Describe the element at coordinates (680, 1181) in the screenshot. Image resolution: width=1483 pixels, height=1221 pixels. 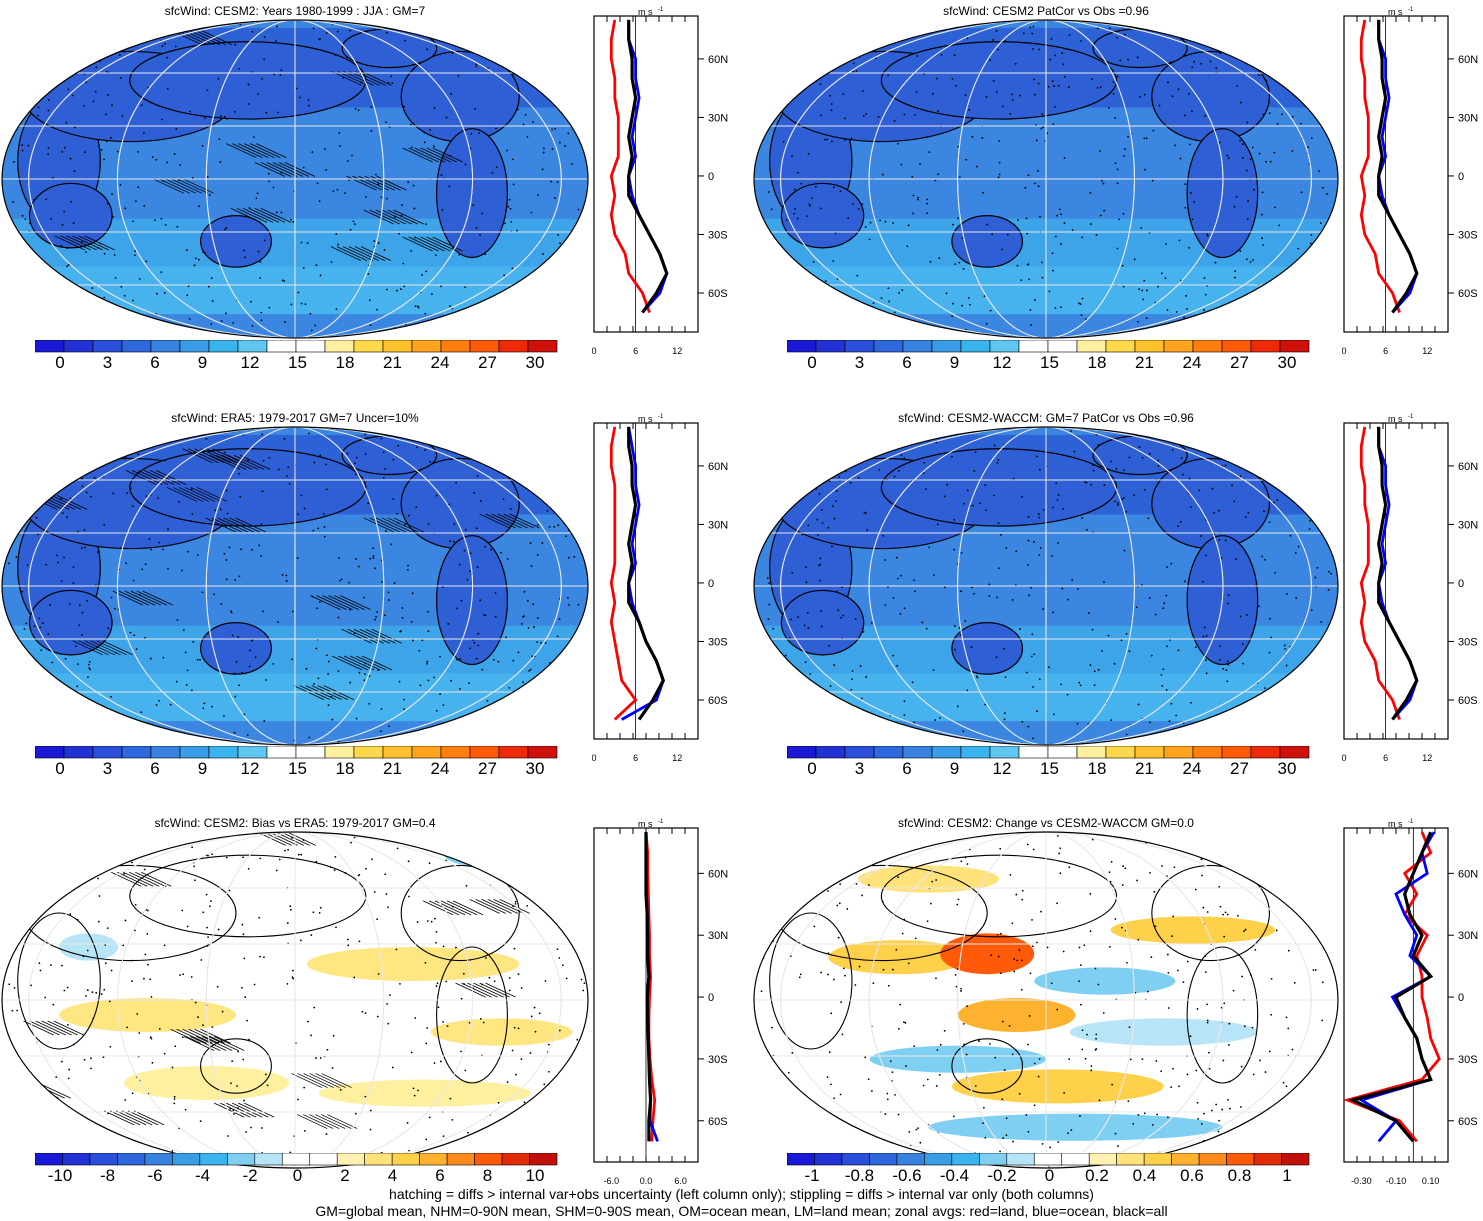
I see `profile-xtick: 6.0` at that location.